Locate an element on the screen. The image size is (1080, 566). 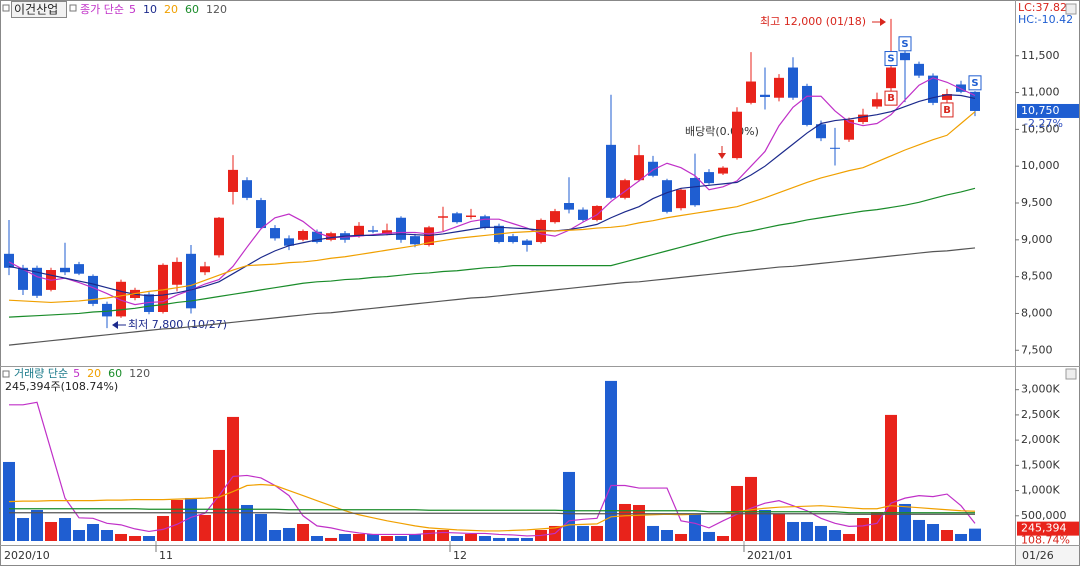
y-tick-label: 1,000K is located at coordinates (1040, 490).